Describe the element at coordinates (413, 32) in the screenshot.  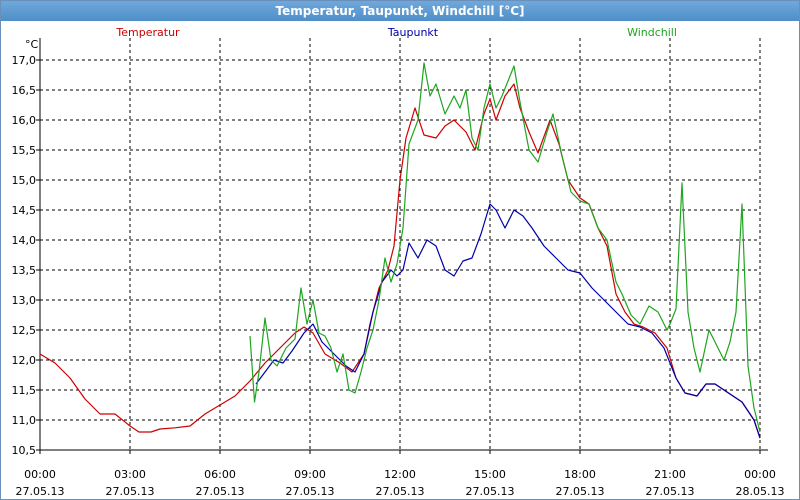
I see `legend-taupunkt: Taupunkt` at that location.